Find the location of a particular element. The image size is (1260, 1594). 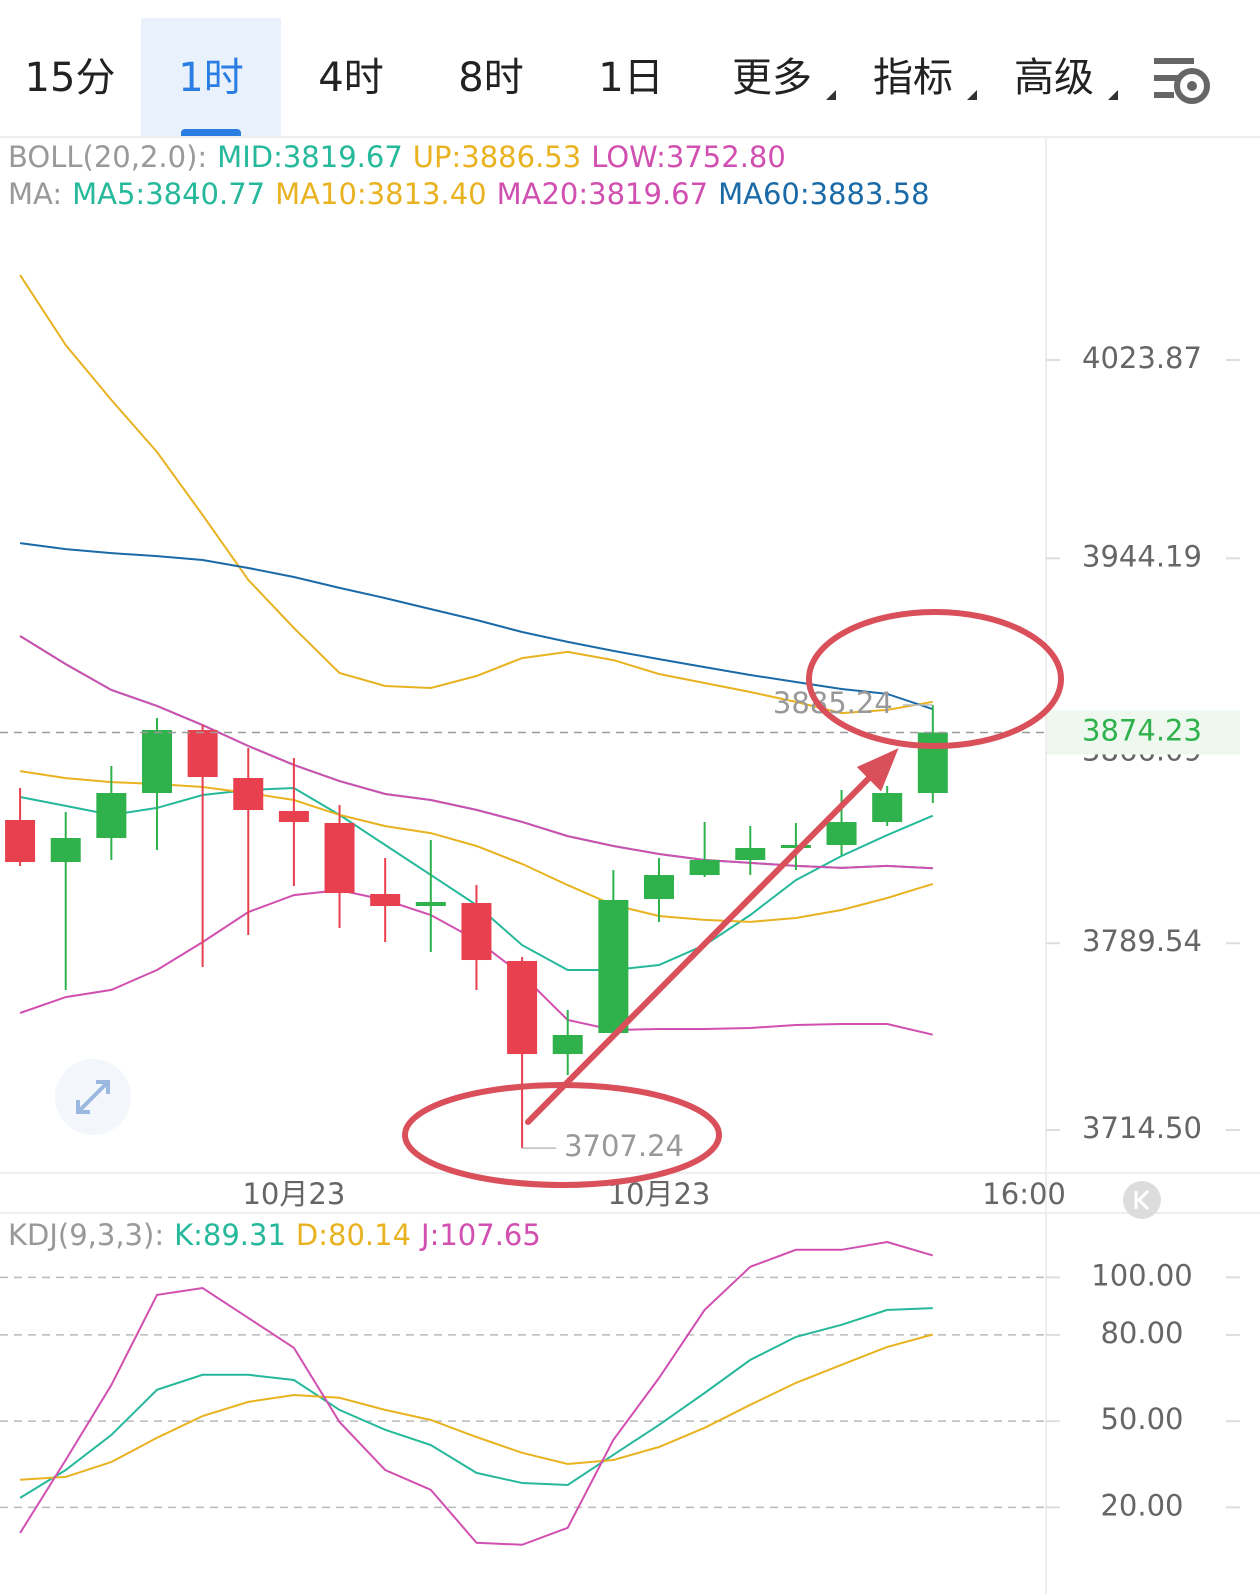

legend-entry: K:89.31 is located at coordinates (230, 1235).